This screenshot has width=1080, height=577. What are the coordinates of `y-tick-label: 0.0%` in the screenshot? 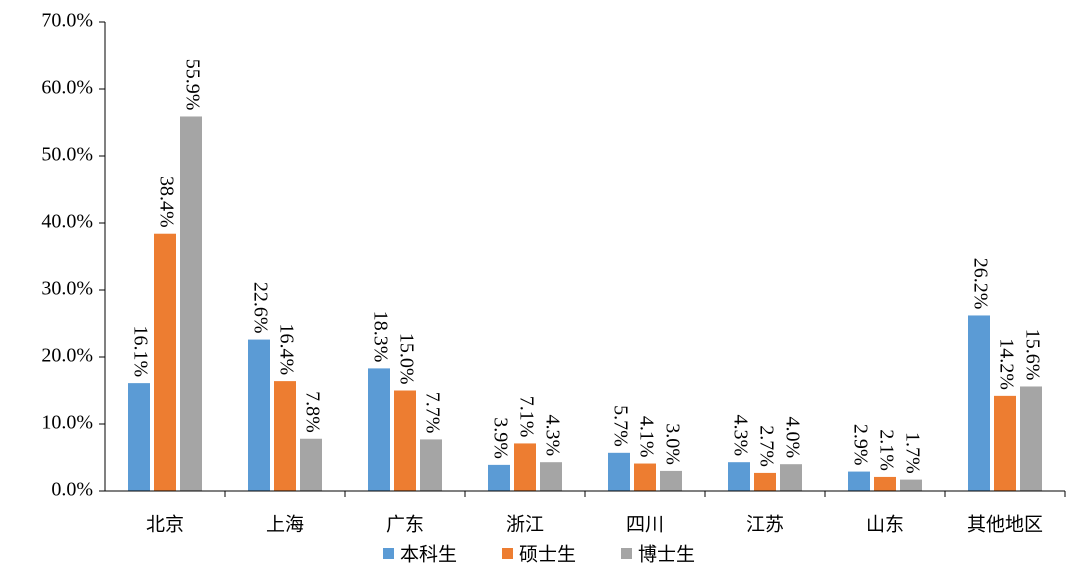 It's located at (72, 490).